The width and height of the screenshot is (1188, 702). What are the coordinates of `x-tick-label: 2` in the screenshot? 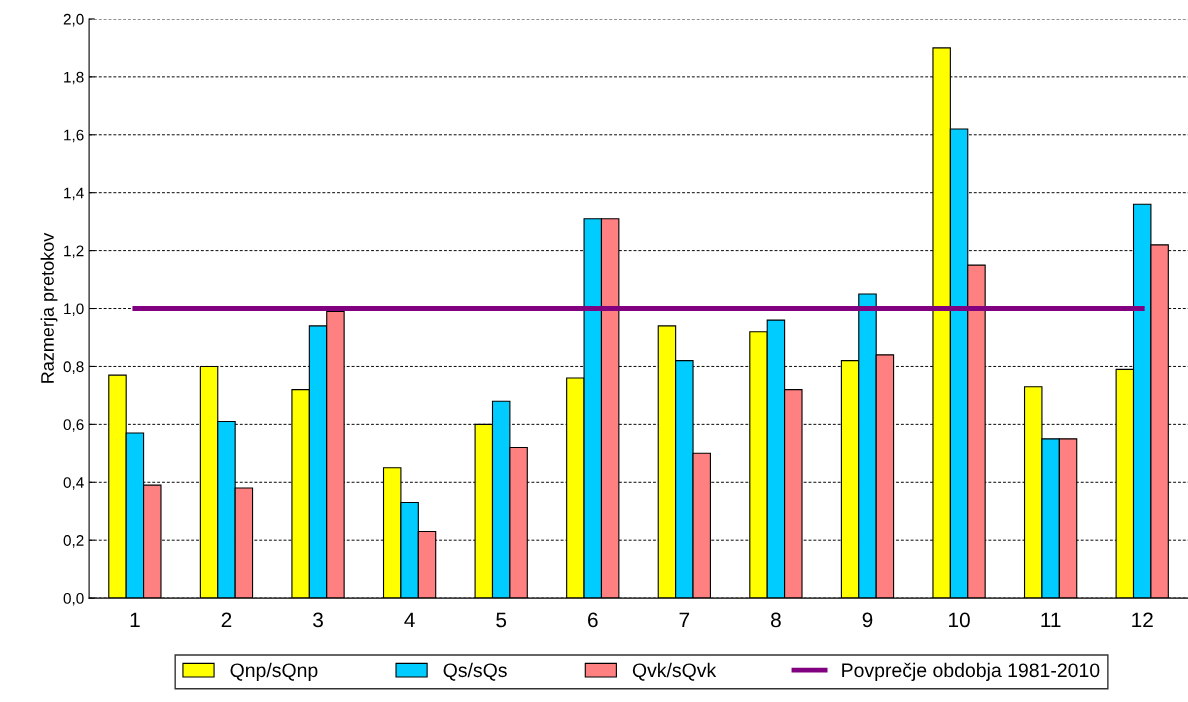 It's located at (226, 620).